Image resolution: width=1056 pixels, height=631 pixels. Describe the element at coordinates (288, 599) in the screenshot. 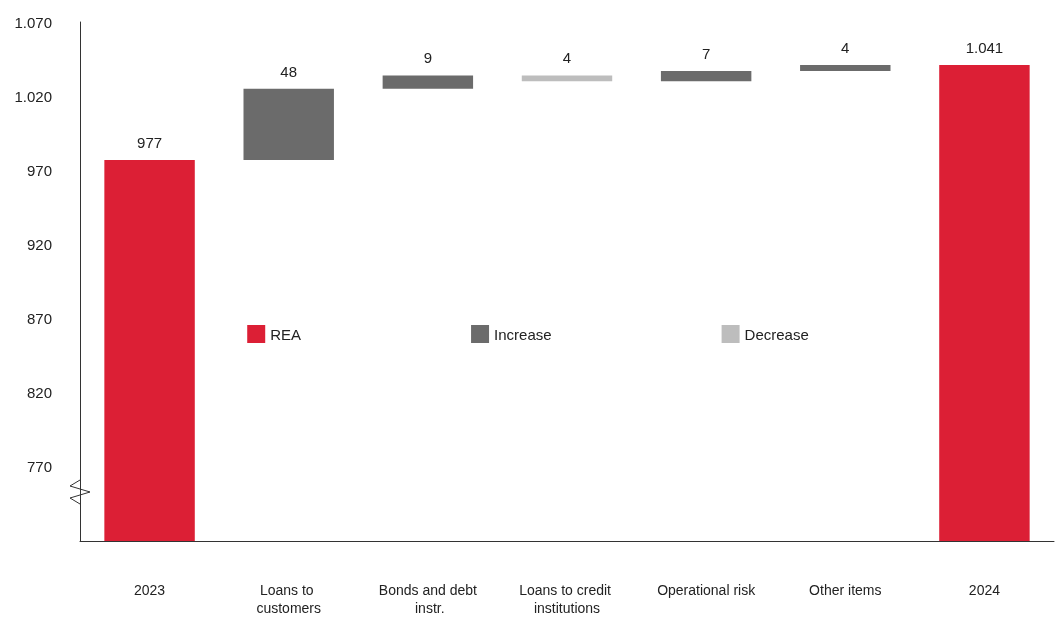

I see `x-tick-label: Loans to customers` at that location.